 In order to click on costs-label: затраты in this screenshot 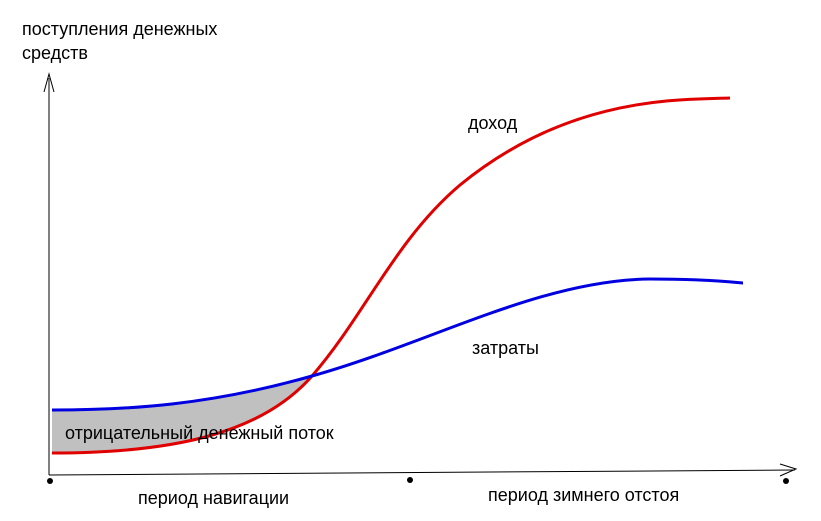, I will do `click(505, 348)`.